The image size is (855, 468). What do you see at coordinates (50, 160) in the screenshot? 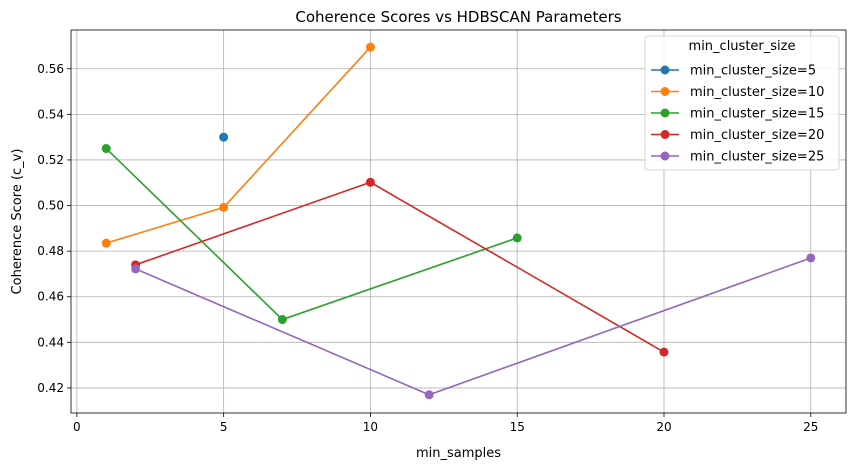
I see `y-tick-label: 0.52` at bounding box center [50, 160].